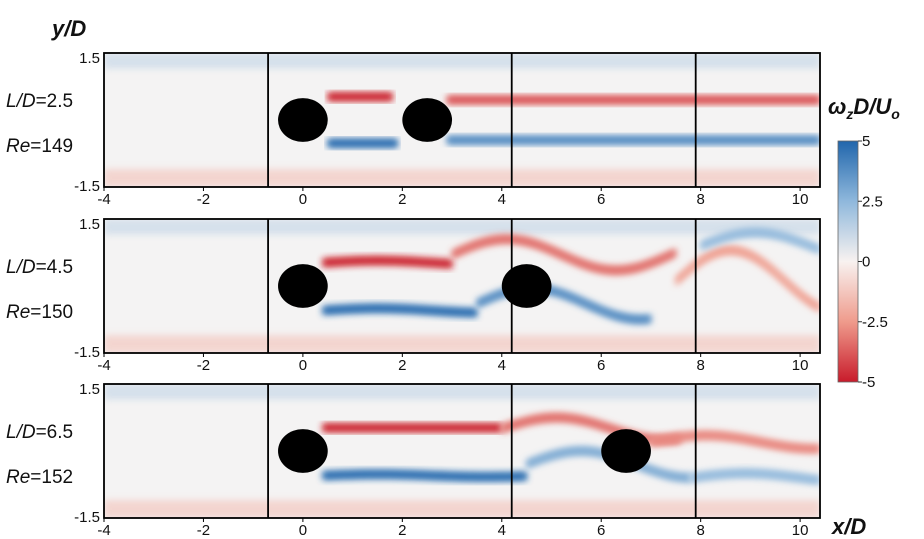 The image size is (924, 539). What do you see at coordinates (55, 432) in the screenshot?
I see `ld-value: =6.5` at bounding box center [55, 432].